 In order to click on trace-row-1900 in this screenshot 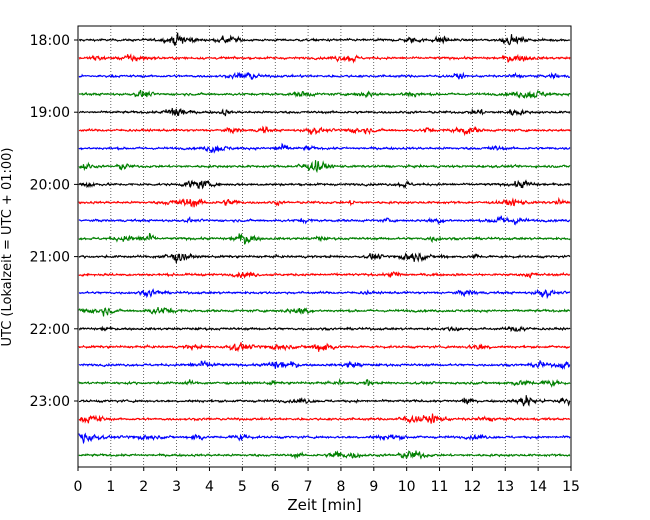, I will do `click(324, 112)`.